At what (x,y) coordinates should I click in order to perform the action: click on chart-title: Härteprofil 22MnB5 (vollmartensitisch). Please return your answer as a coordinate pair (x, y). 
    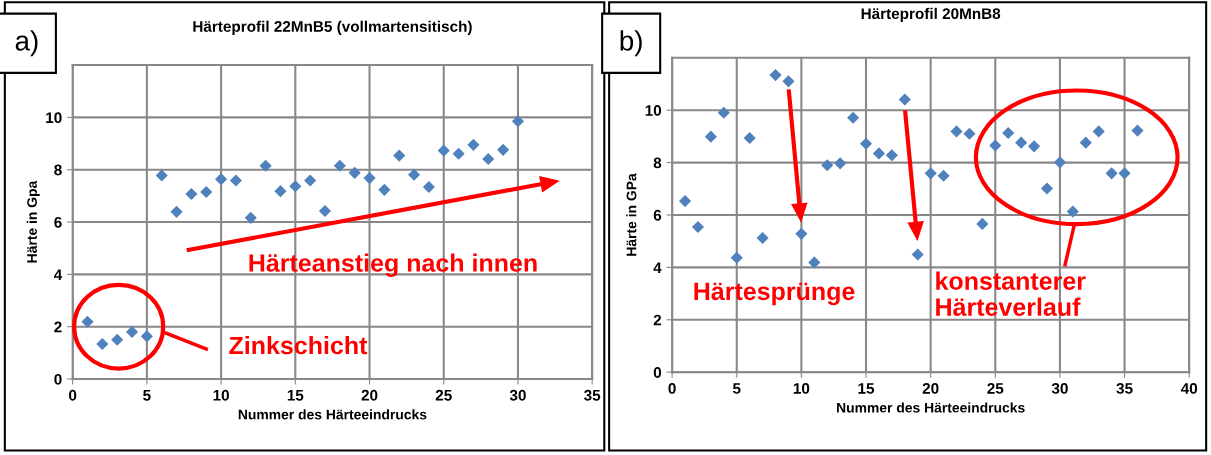
    Looking at the image, I should click on (332, 27).